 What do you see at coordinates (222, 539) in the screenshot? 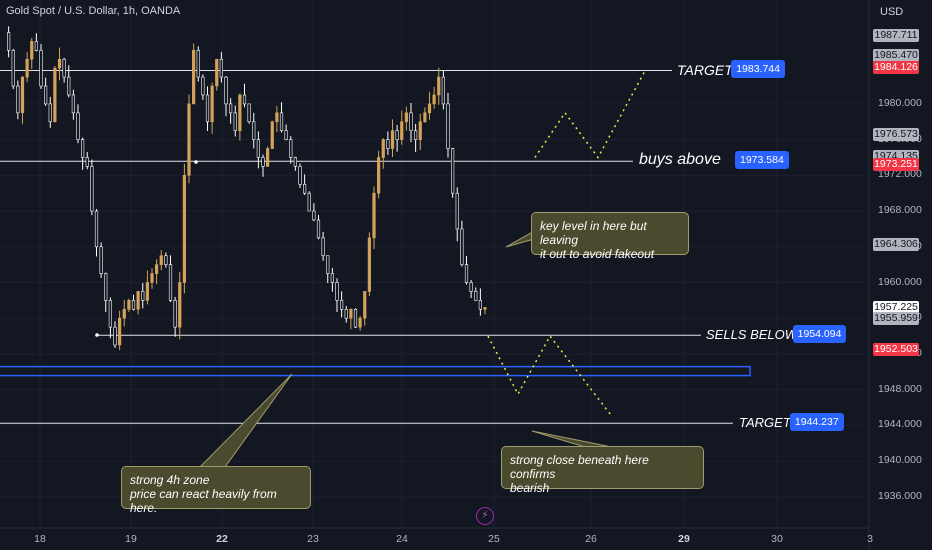
I see `time-tick-label: 22` at bounding box center [222, 539].